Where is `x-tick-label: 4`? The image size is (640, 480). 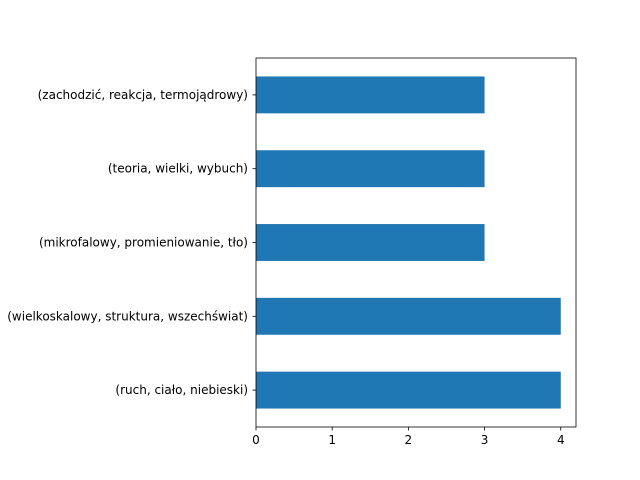
x-tick-label: 4 is located at coordinates (561, 440).